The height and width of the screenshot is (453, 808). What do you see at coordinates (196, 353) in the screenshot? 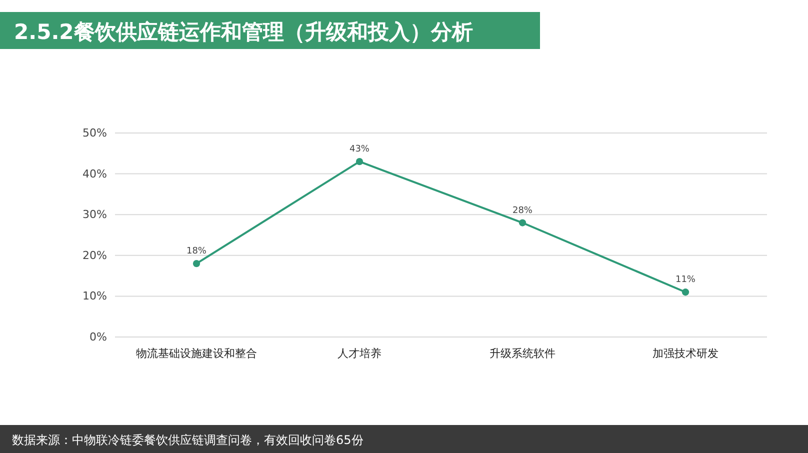
I see `x-tick-label: 物流基础设施建设和整合` at bounding box center [196, 353].